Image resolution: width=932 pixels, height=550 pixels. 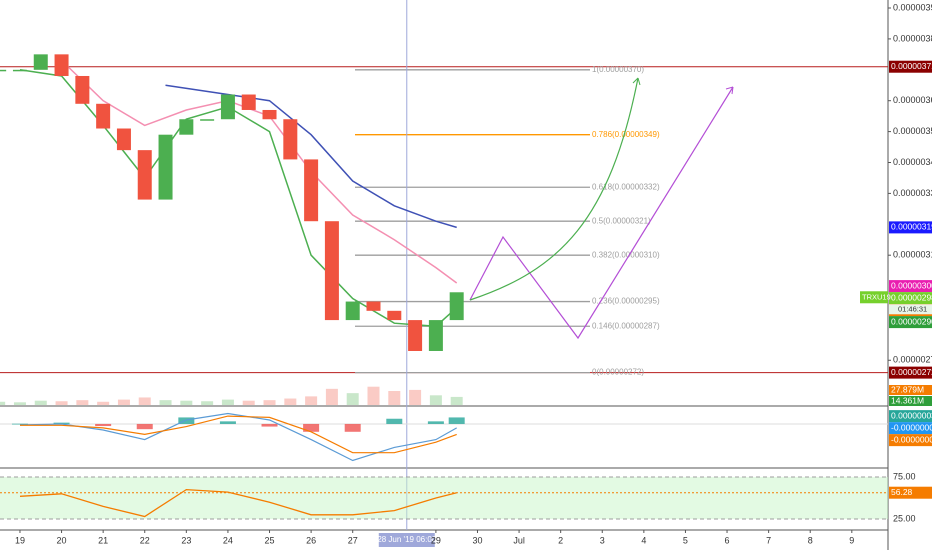 I want to click on price-tag-label: 0.00000298, so click(x=911, y=297).